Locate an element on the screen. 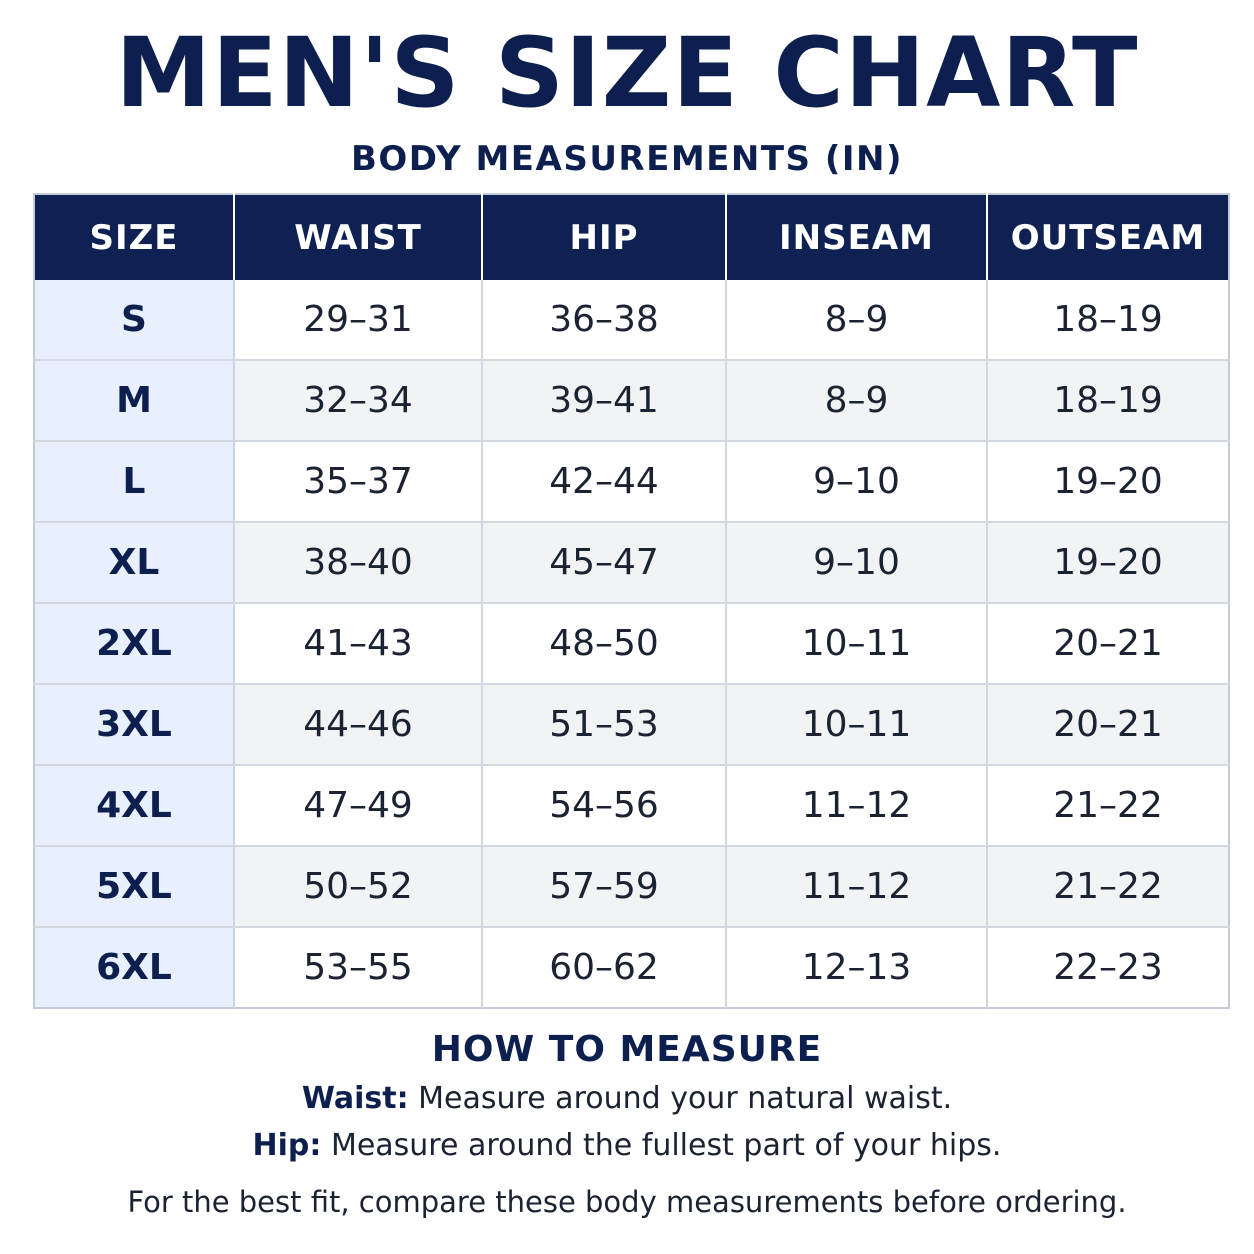 Image resolution: width=1254 pixels, height=1254 pixels. waist-cell: 50–52 is located at coordinates (358, 887).